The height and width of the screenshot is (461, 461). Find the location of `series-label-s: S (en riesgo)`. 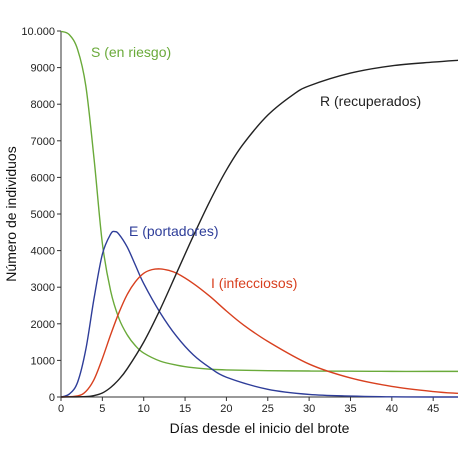

series-label-s: S (en riesgo) is located at coordinates (131, 52).